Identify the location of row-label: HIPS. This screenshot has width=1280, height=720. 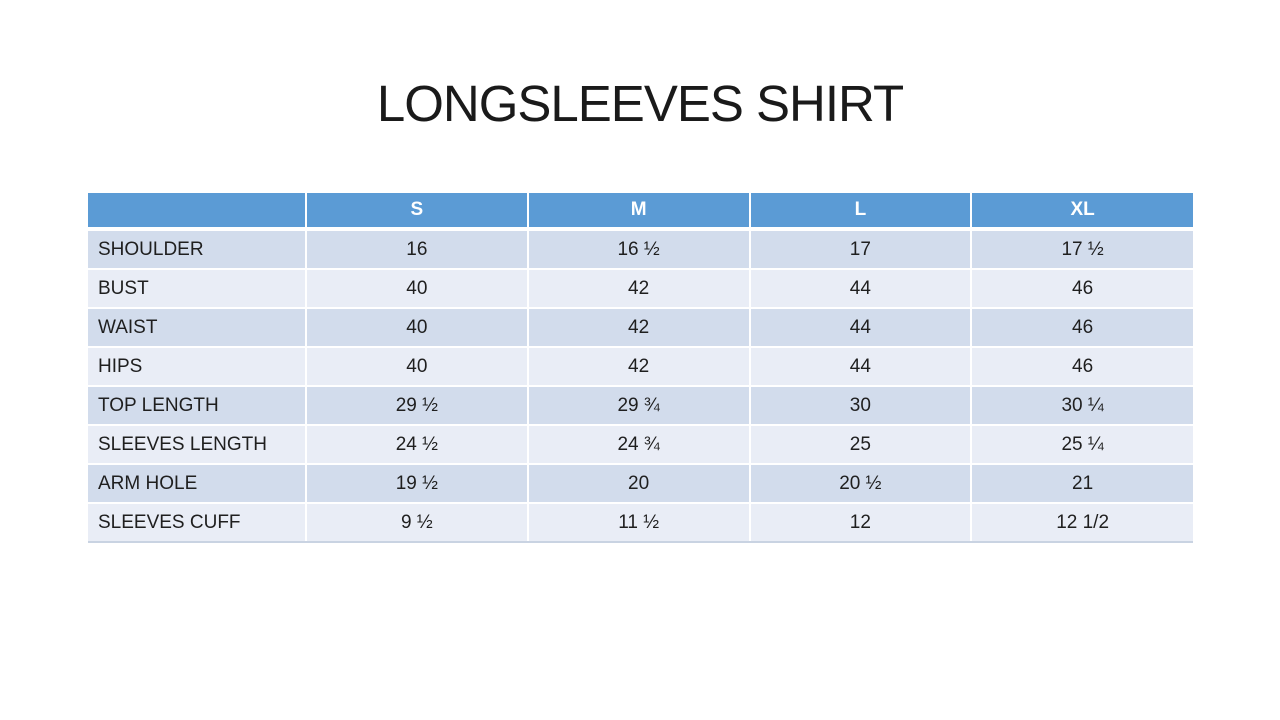
(197, 366).